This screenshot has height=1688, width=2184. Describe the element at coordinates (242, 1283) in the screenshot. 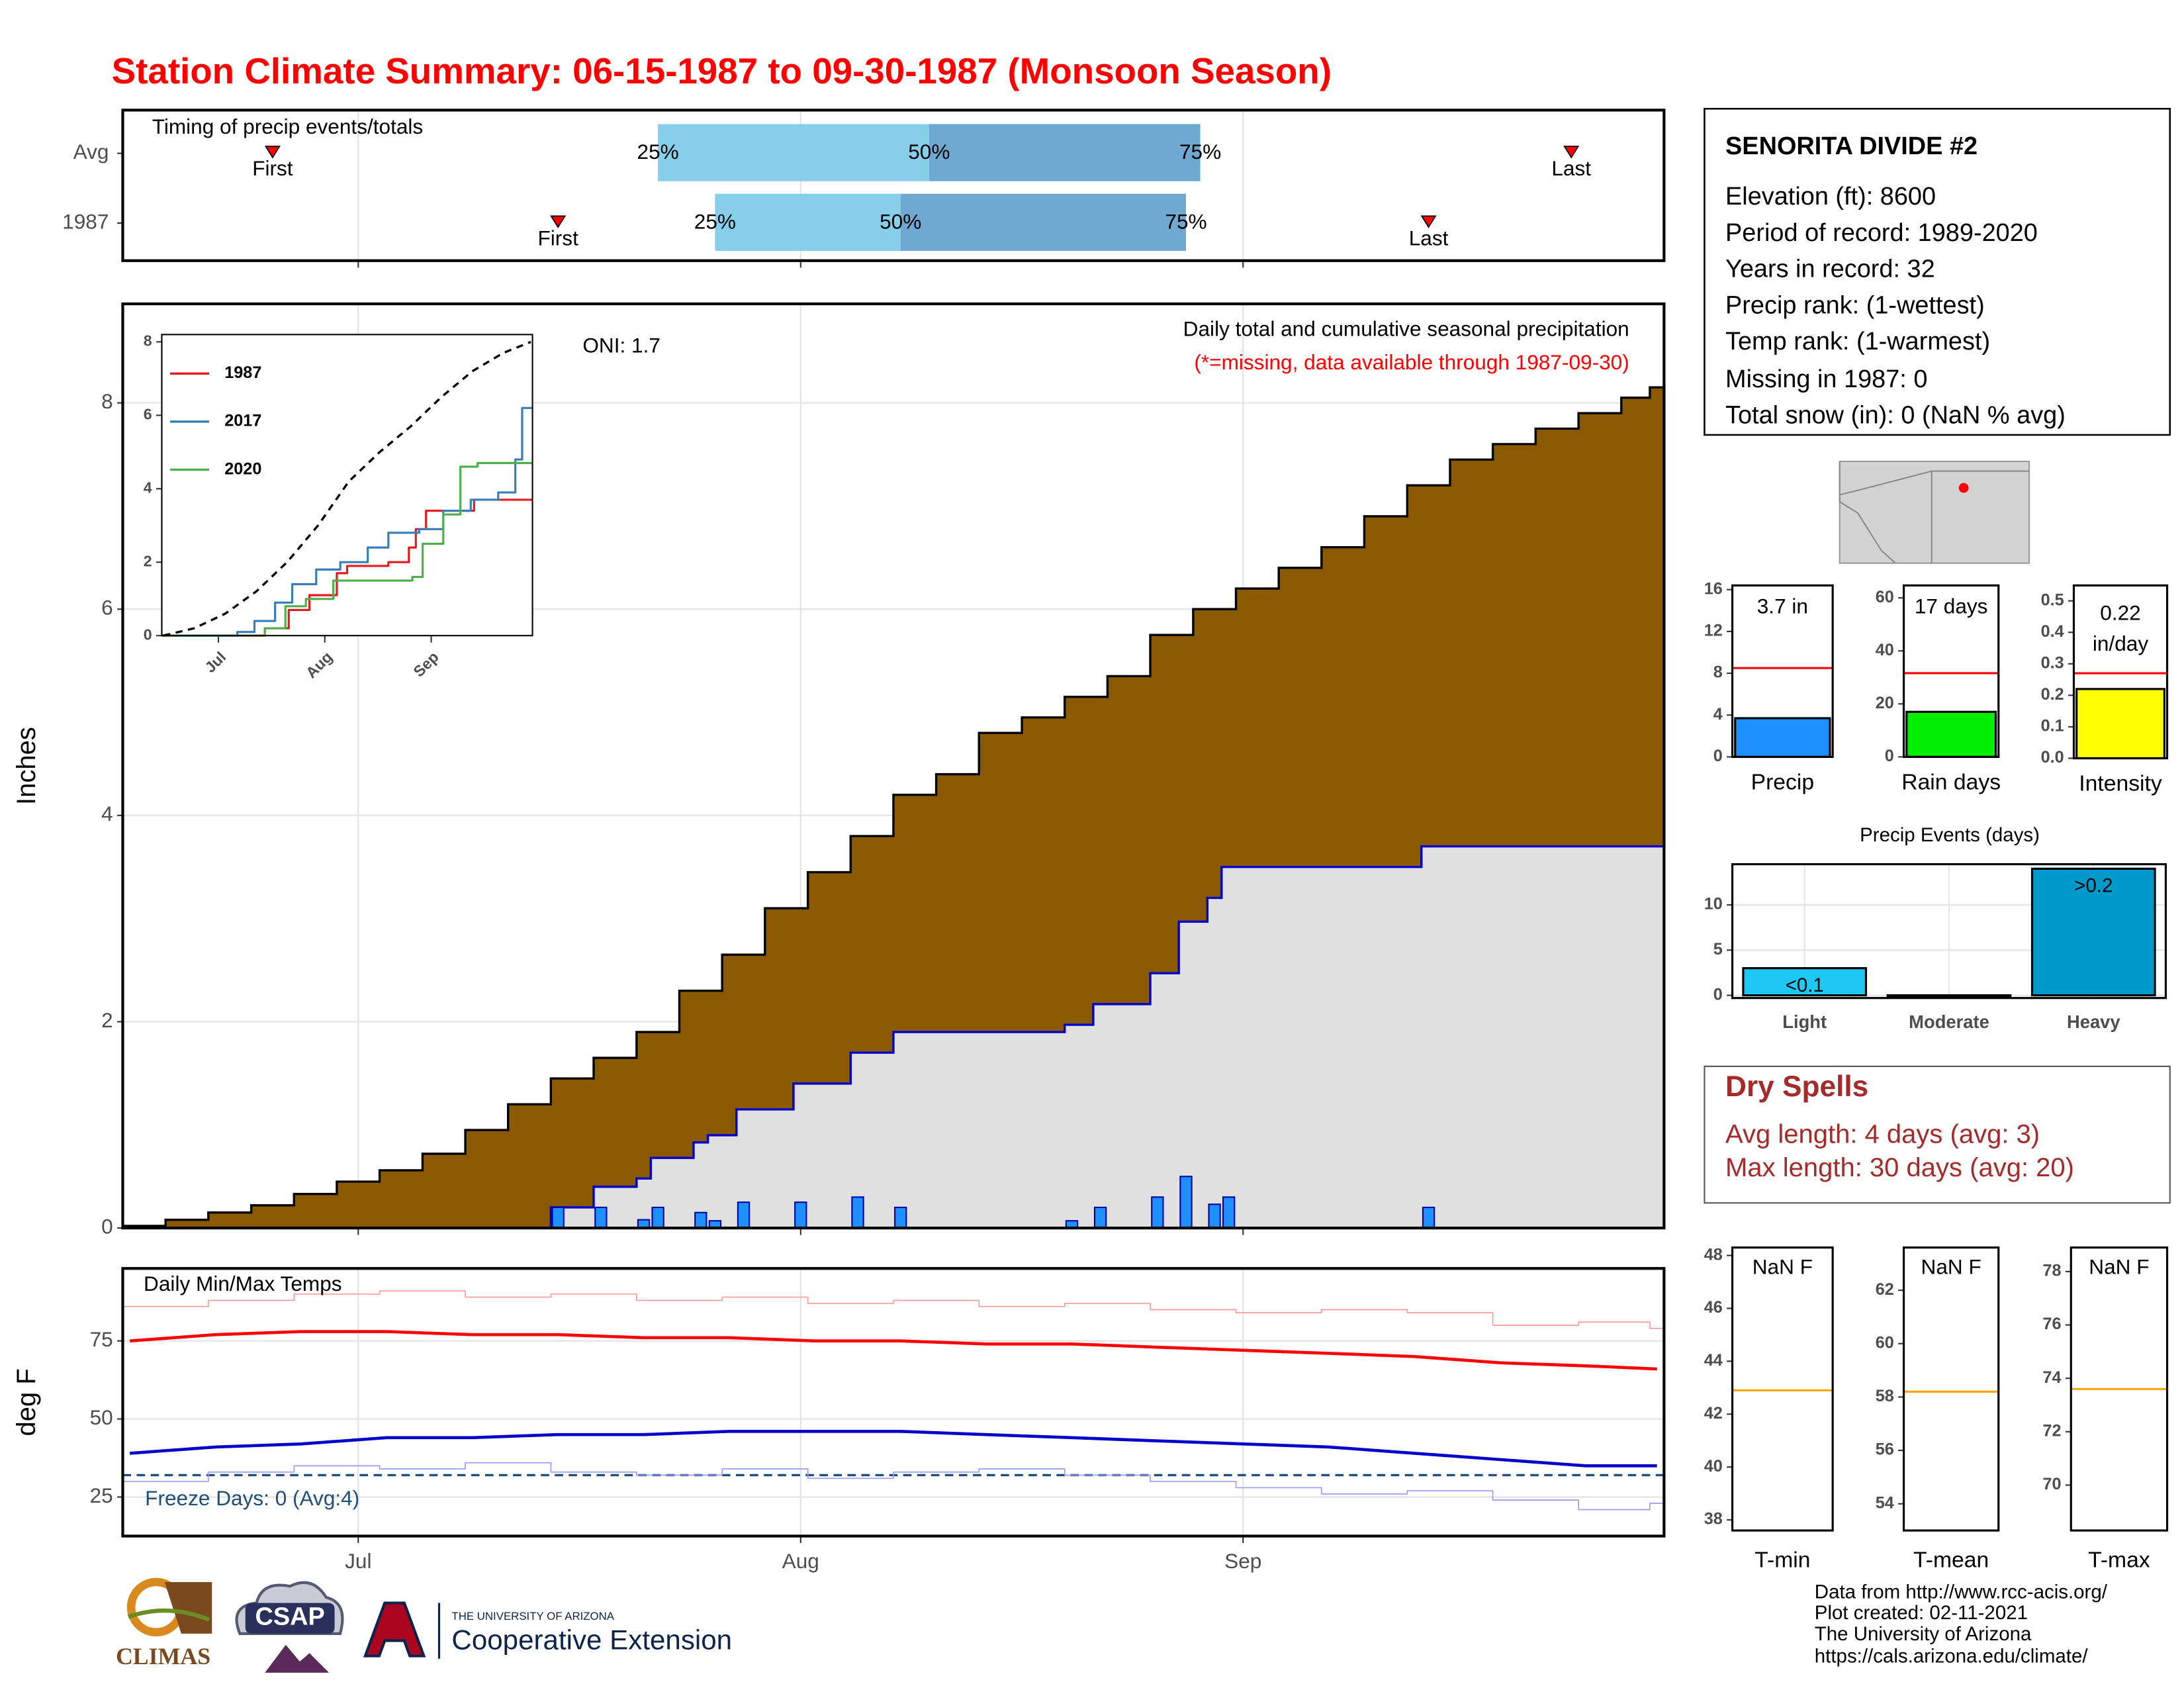

I see `annotation: Daily Min/Max Temps` at that location.